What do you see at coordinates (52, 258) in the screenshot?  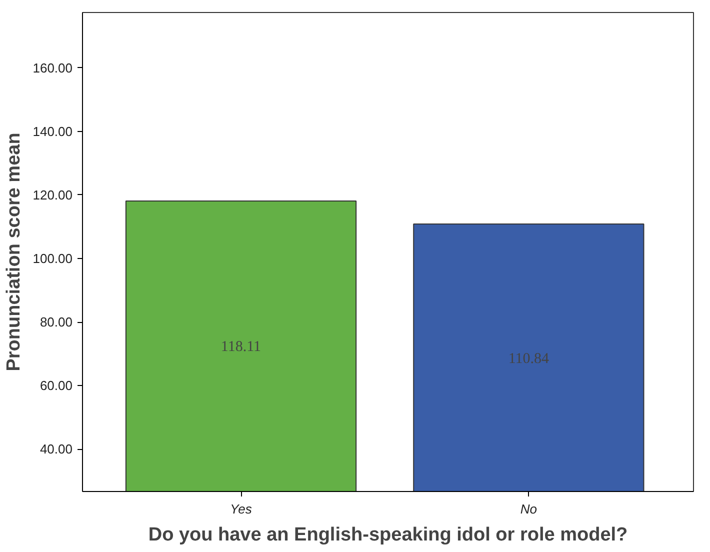 I see `y-tick-label: 100.00` at bounding box center [52, 258].